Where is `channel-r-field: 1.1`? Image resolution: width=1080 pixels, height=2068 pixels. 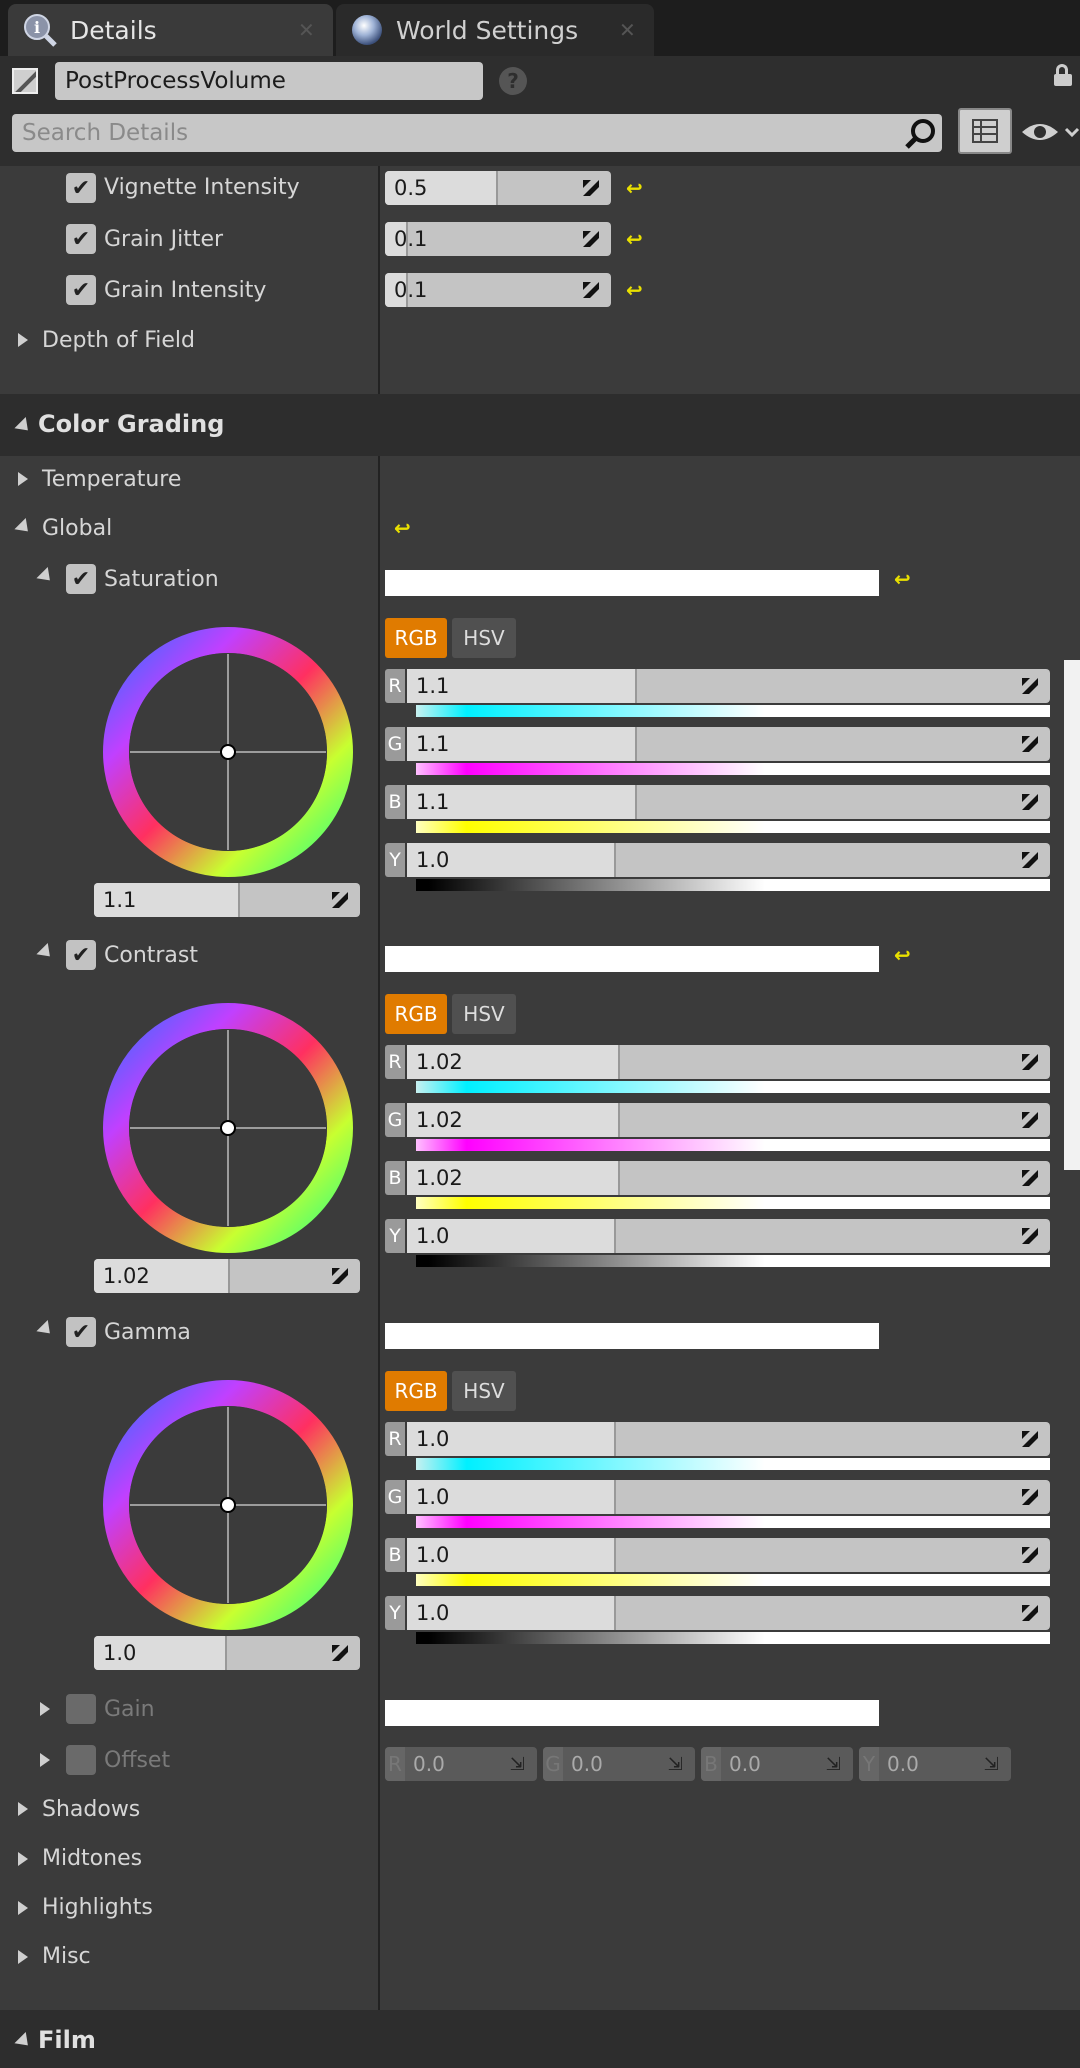
channel-r-field: 1.1 is located at coordinates (728, 686).